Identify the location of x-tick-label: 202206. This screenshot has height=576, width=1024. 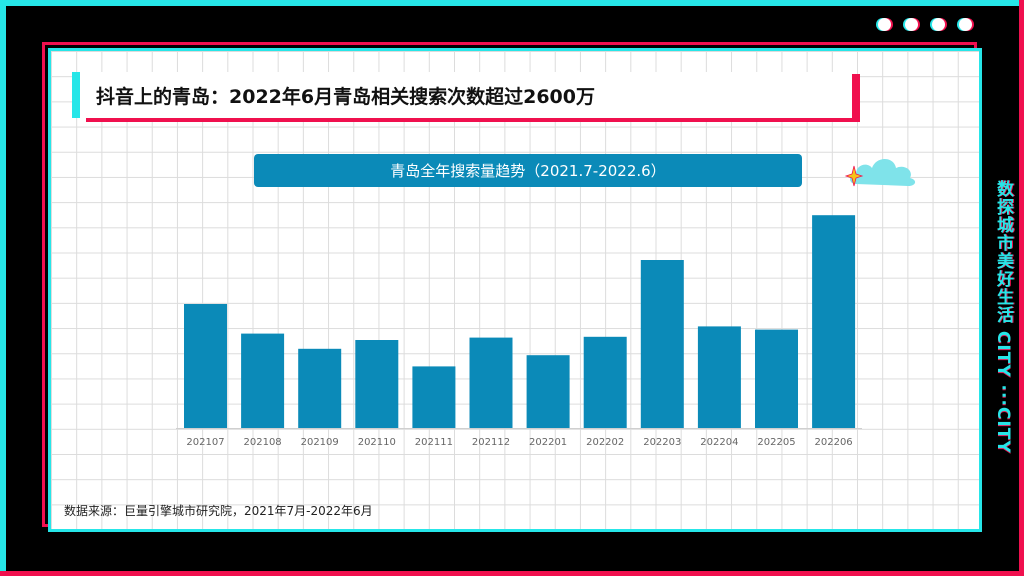
(834, 442).